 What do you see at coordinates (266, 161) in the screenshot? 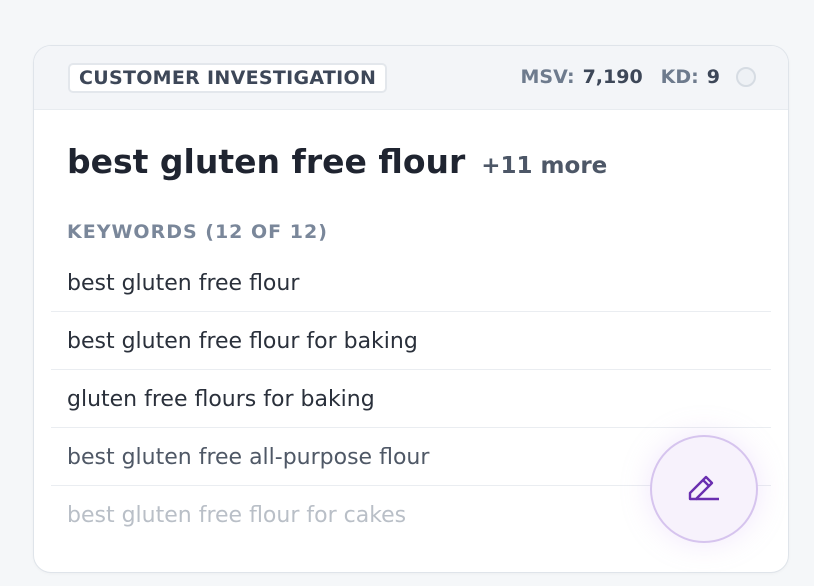
I see `card-title: best gluten free flour` at bounding box center [266, 161].